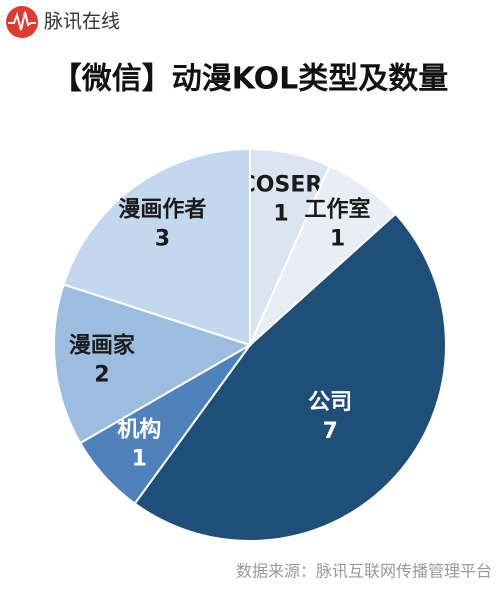 Image resolution: width=500 pixels, height=590 pixels. I want to click on slice-value: 3, so click(162, 238).